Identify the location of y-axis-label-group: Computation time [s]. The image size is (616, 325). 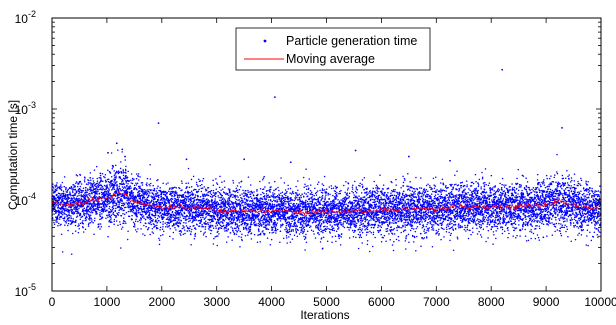
(13, 155).